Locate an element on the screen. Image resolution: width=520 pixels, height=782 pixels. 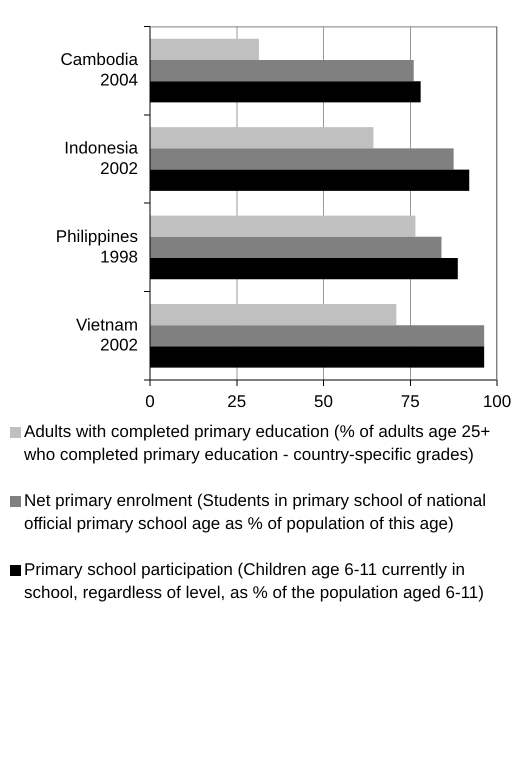
x-tick-label: 100 is located at coordinates (497, 401).